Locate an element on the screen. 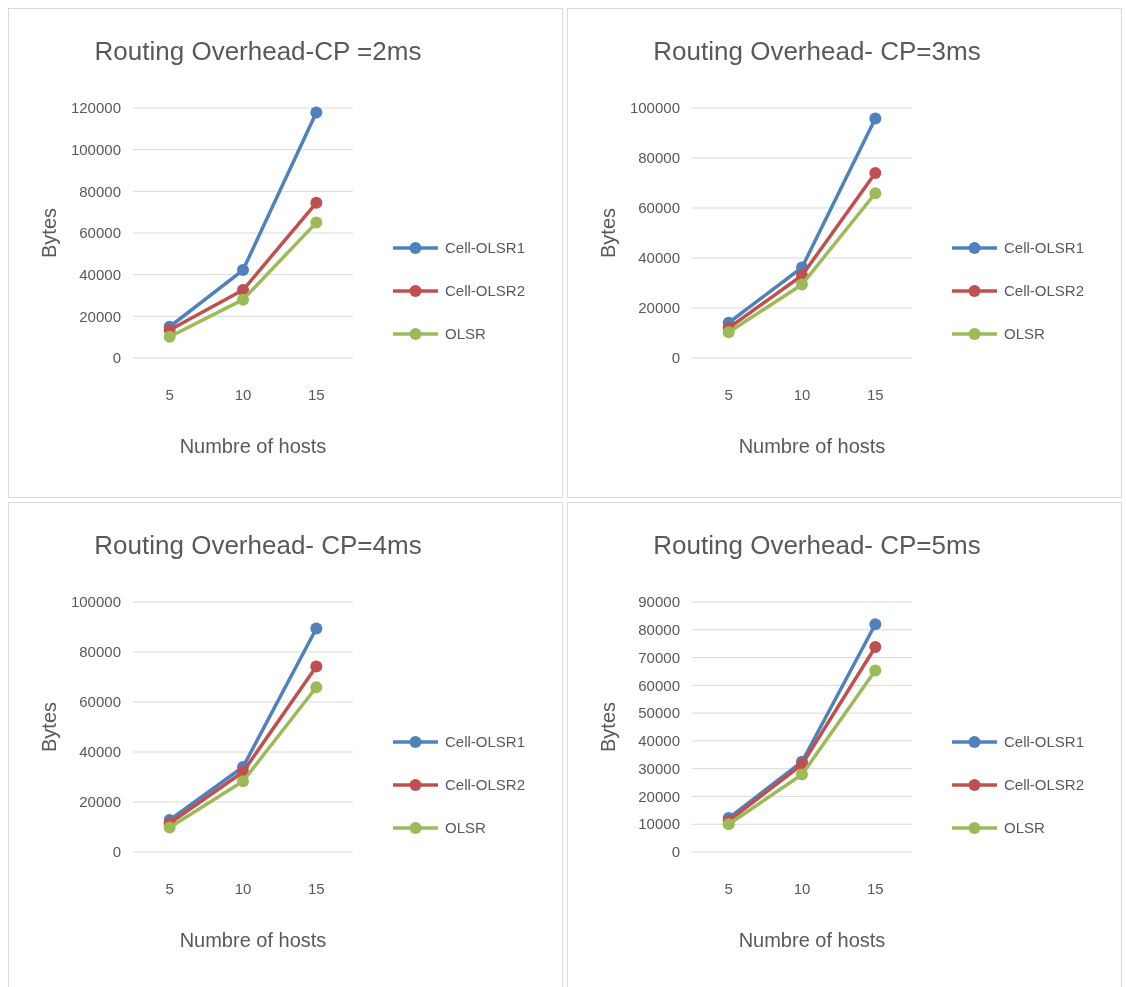  y-tick-label: 50000 is located at coordinates (659, 713).